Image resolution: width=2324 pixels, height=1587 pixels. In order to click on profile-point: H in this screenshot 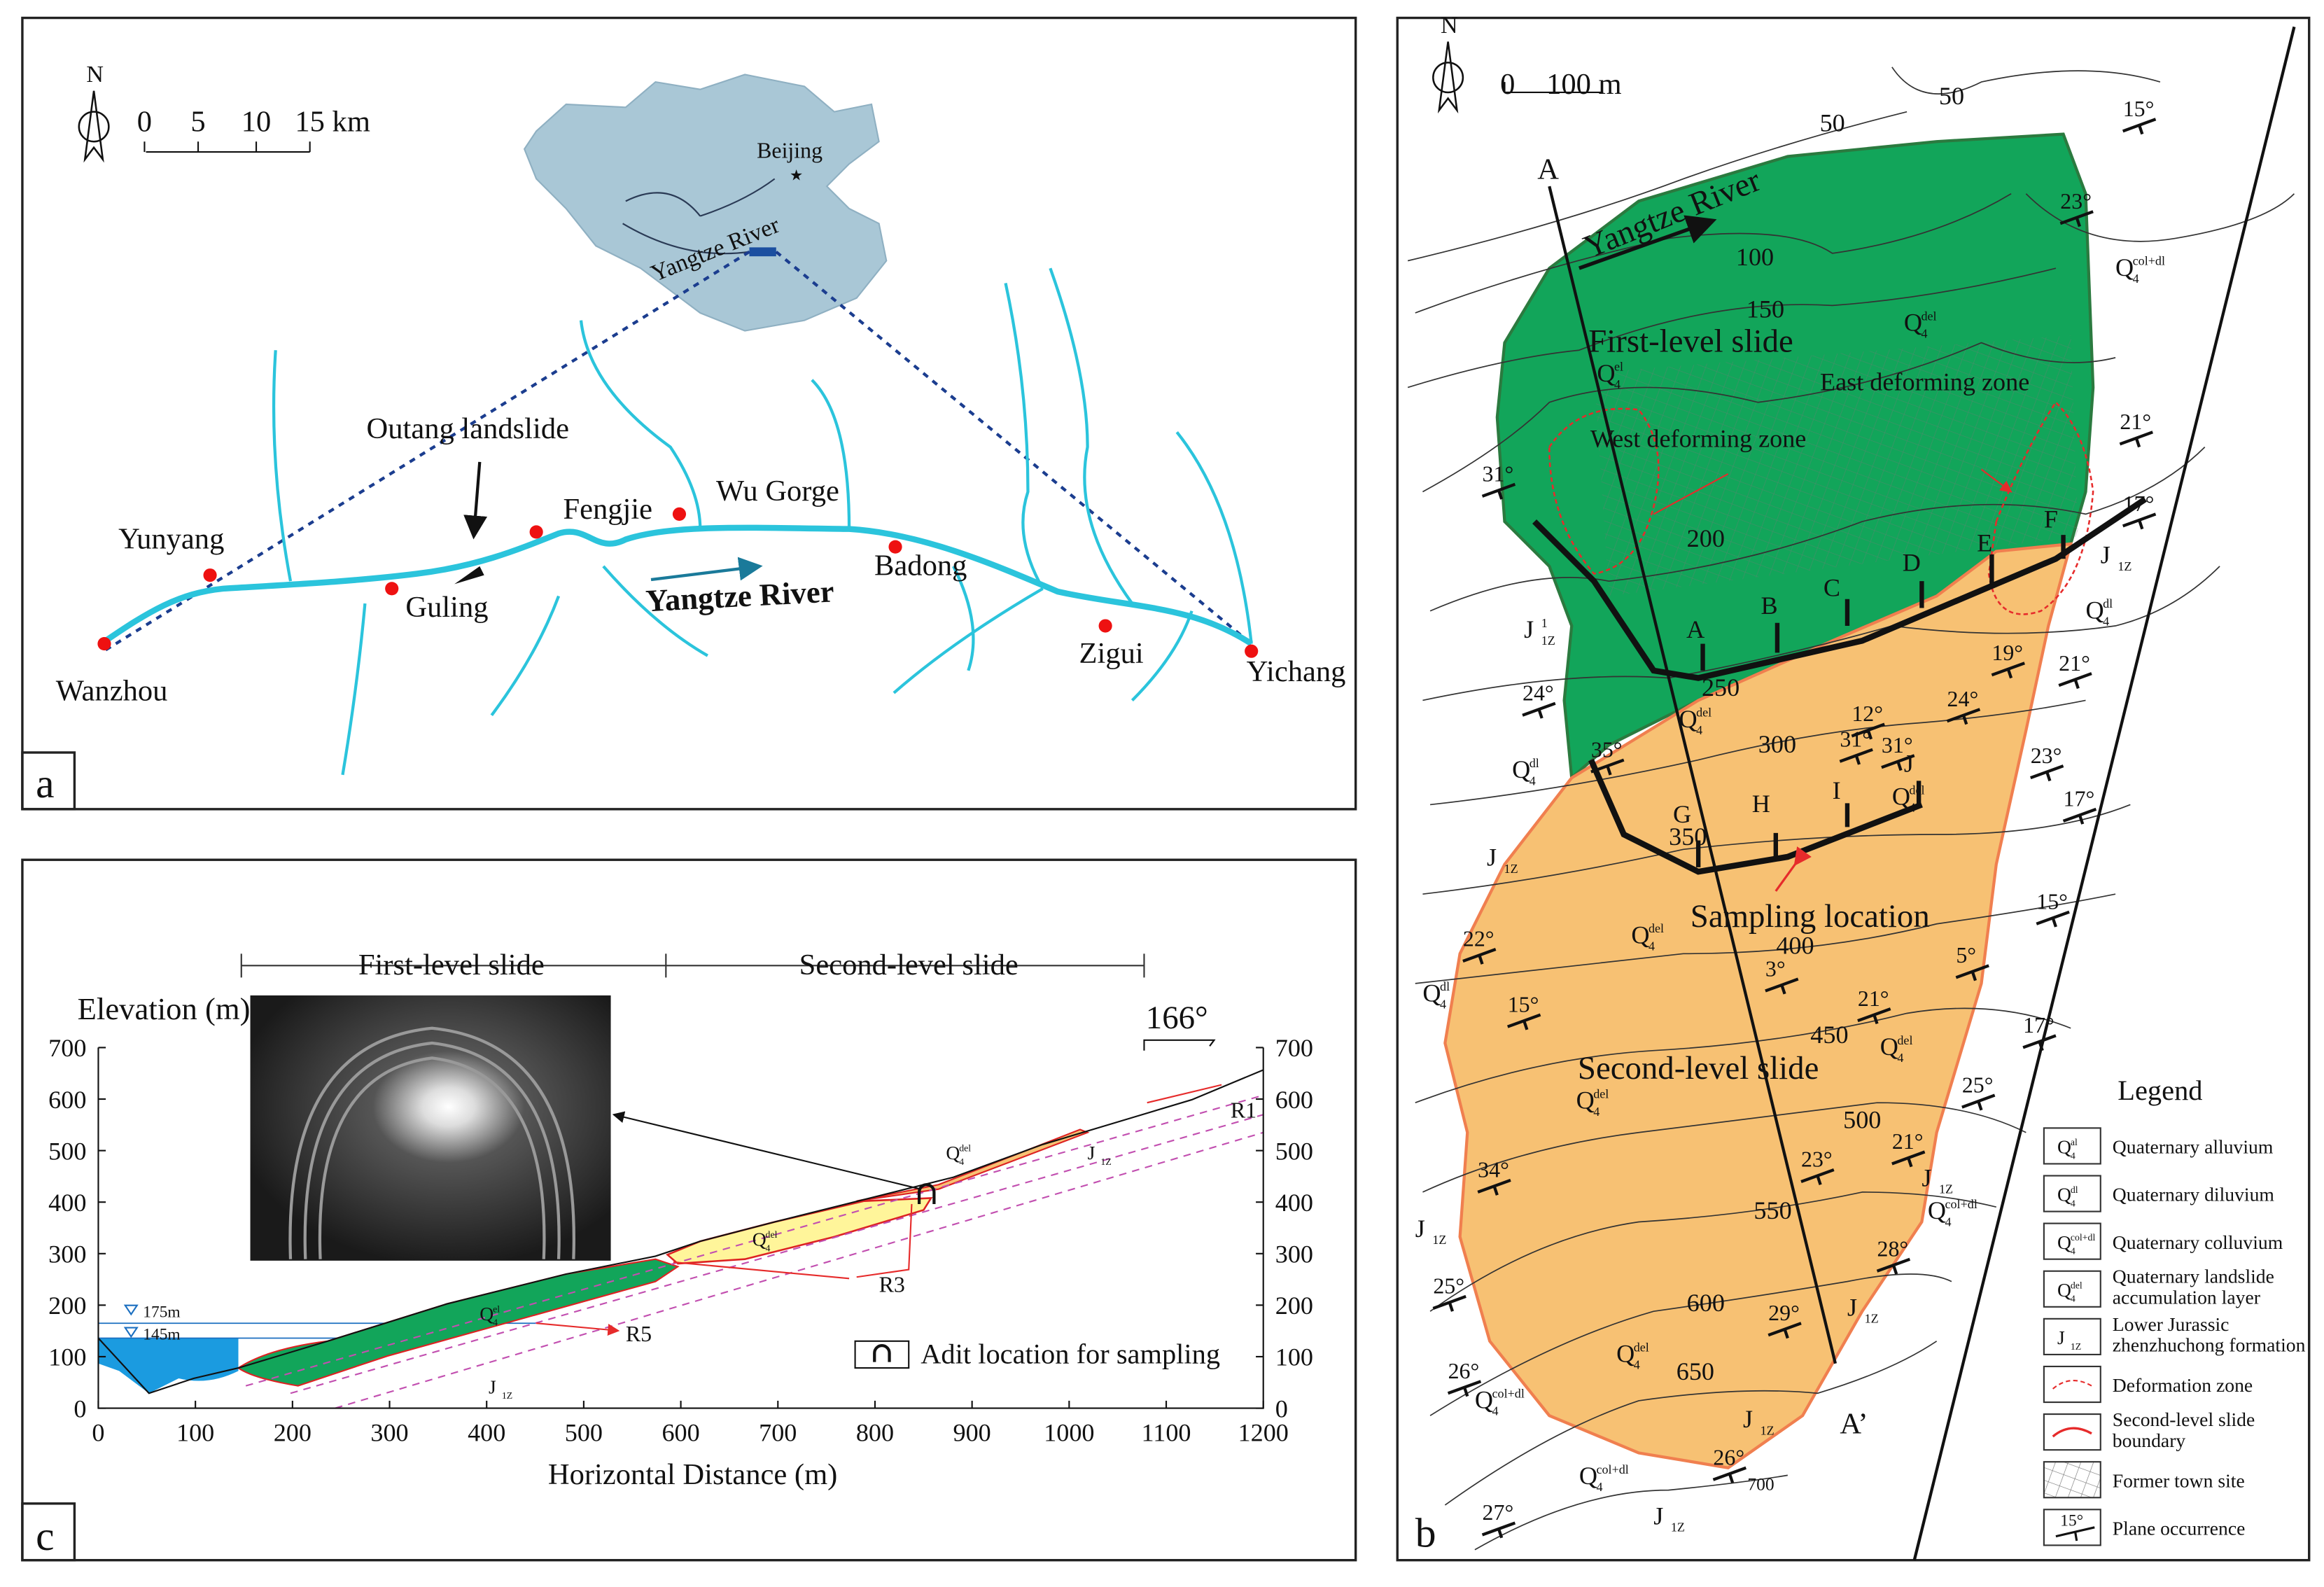, I will do `click(1761, 804)`.